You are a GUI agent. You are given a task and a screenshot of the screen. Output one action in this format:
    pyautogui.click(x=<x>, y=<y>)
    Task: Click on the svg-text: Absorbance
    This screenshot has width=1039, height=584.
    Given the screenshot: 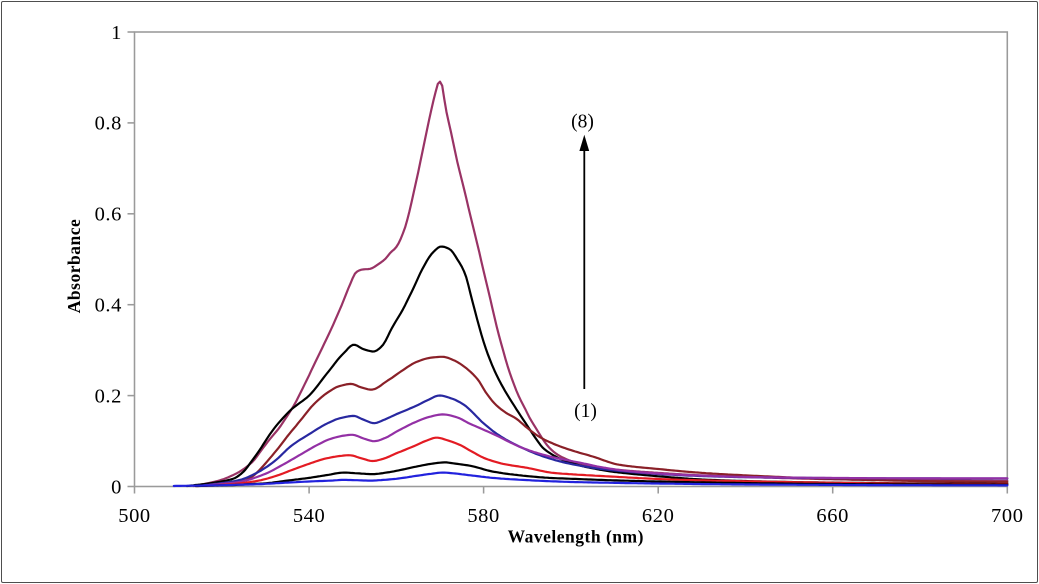 What is the action you would take?
    pyautogui.click(x=74, y=266)
    